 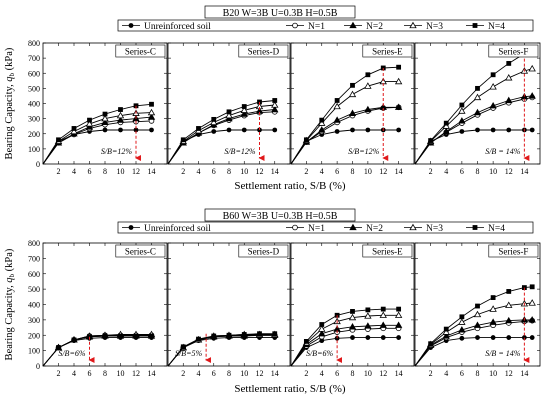 What do you see at coordinates (223, 135) in the screenshot?
I see `series-n2` at bounding box center [223, 135].